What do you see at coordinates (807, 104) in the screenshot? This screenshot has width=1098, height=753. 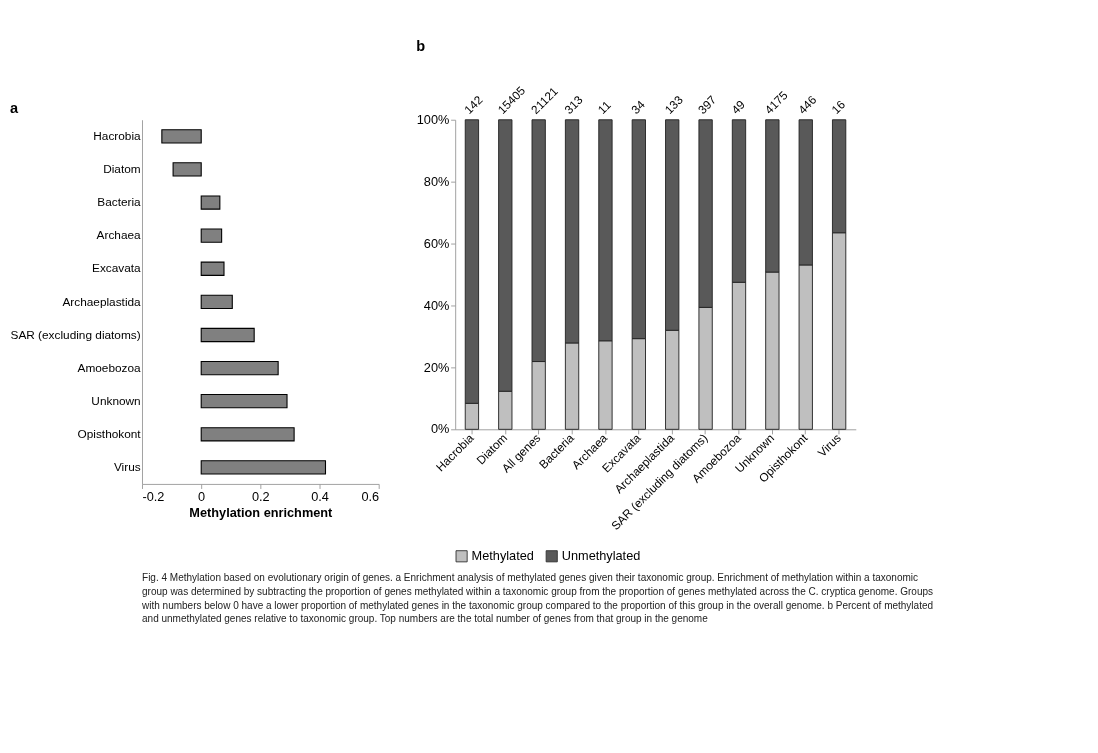 I see `annotation: 446` at bounding box center [807, 104].